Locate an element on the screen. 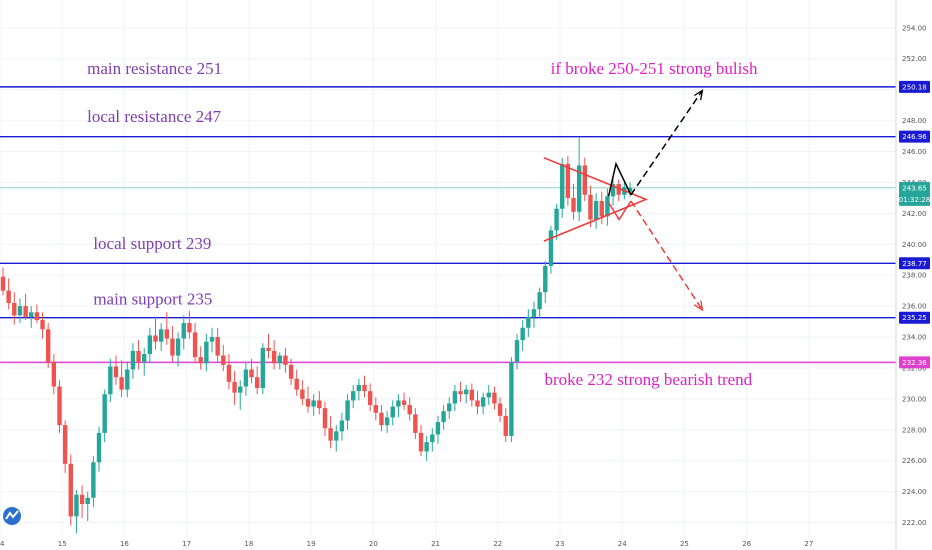  y-tick-label: 248.00 is located at coordinates (914, 121).